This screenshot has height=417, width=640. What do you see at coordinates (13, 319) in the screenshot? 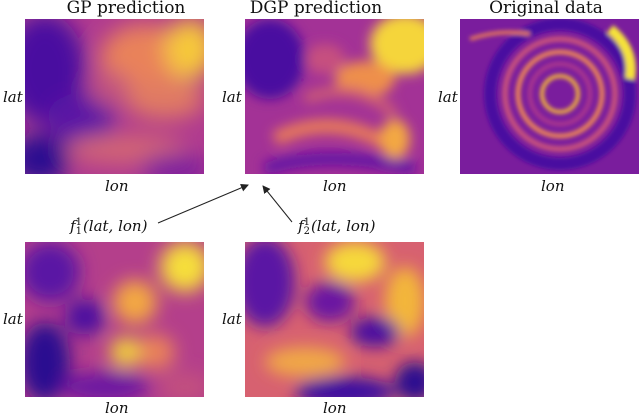
I see `f1-ylabel: lat` at bounding box center [13, 319].